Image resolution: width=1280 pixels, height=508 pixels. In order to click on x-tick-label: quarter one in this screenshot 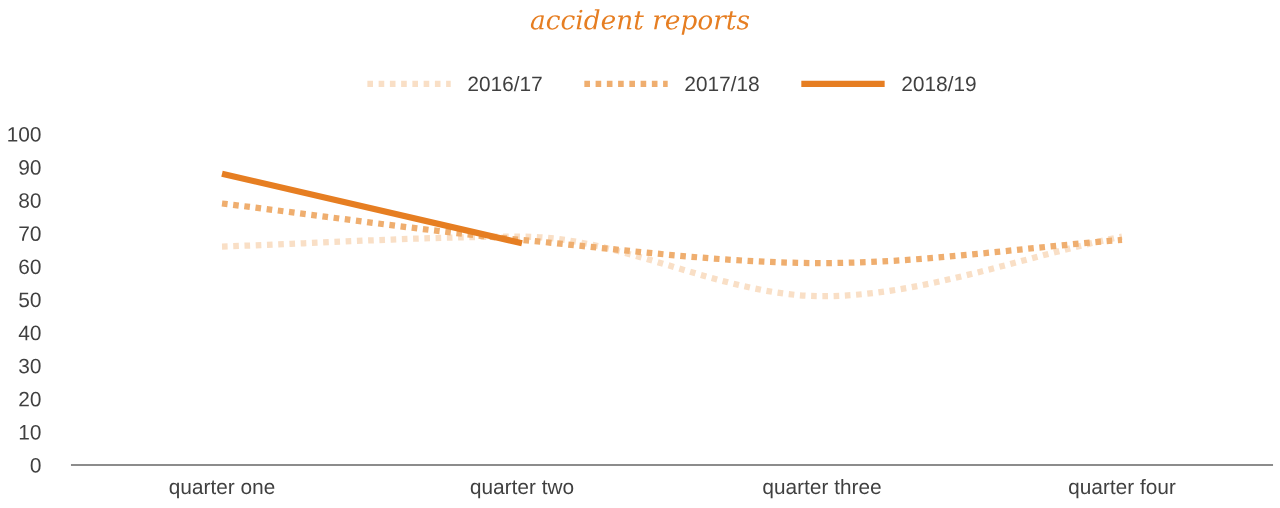, I will do `click(222, 489)`.